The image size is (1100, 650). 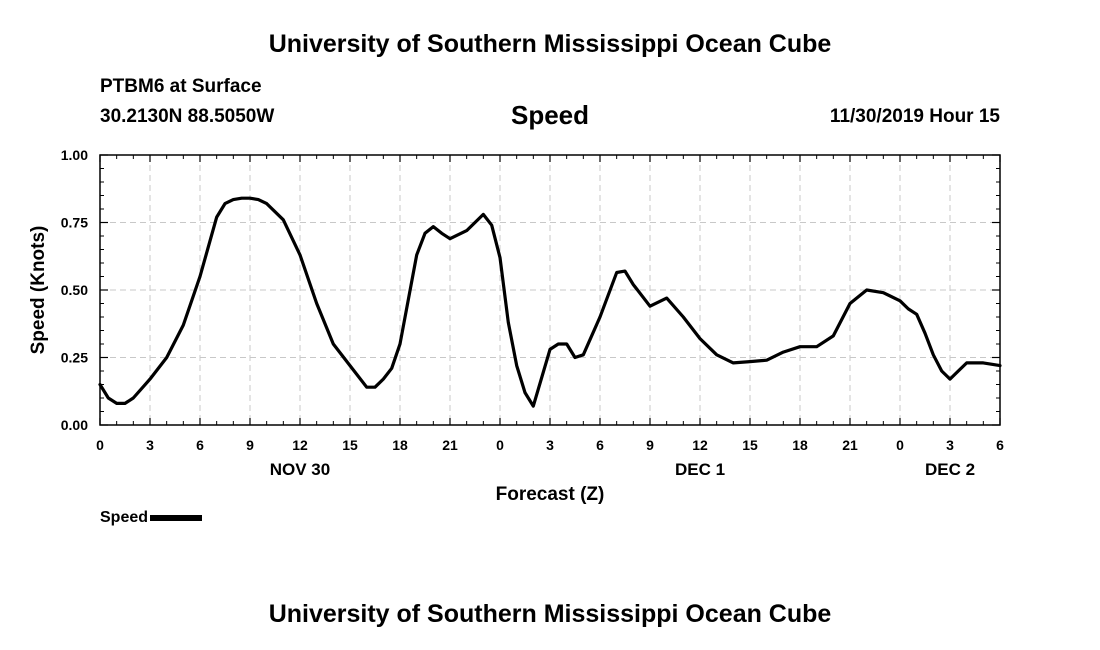 I want to click on y-tick-label: 0.75, so click(x=74, y=223).